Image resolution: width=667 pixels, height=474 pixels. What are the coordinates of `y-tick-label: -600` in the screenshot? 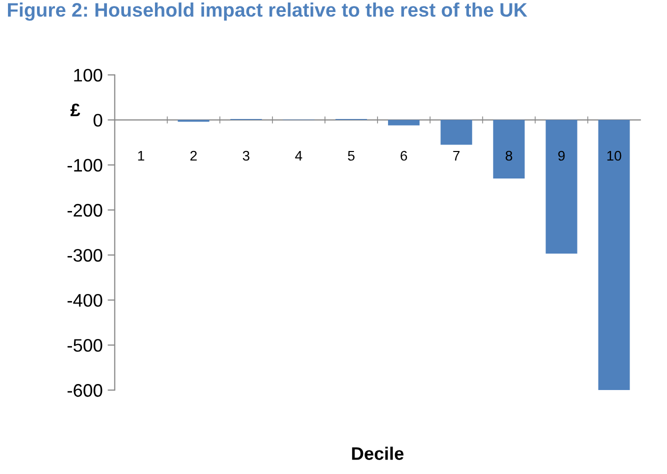 It's located at (85, 390).